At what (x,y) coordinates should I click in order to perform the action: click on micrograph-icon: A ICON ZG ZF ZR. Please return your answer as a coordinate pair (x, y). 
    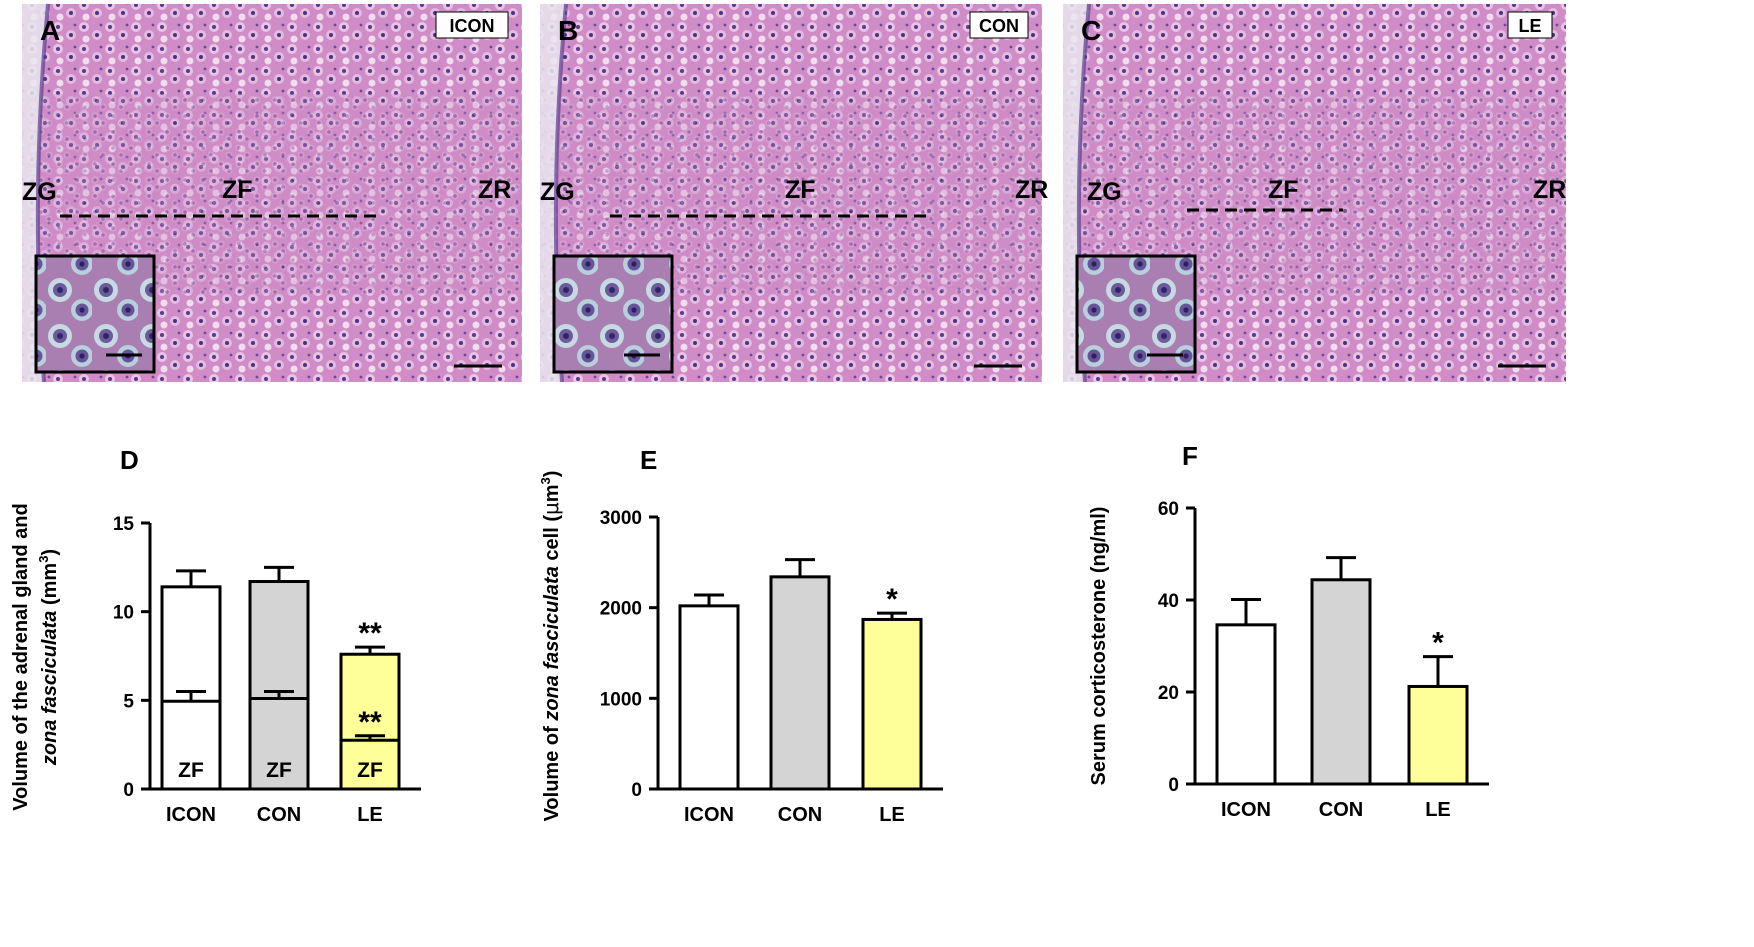
    Looking at the image, I should click on (272, 193).